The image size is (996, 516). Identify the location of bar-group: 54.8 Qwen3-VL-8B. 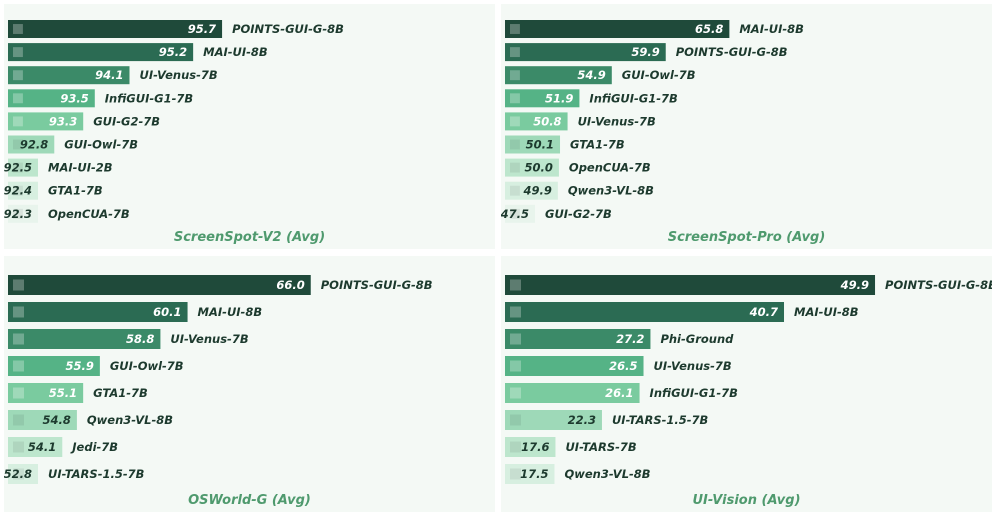
(90, 420).